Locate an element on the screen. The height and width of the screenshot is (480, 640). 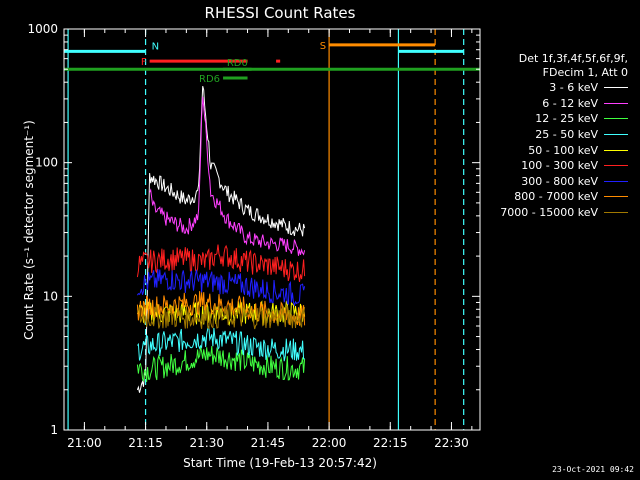
x-tick-label: 21:45 is located at coordinates (268, 443).